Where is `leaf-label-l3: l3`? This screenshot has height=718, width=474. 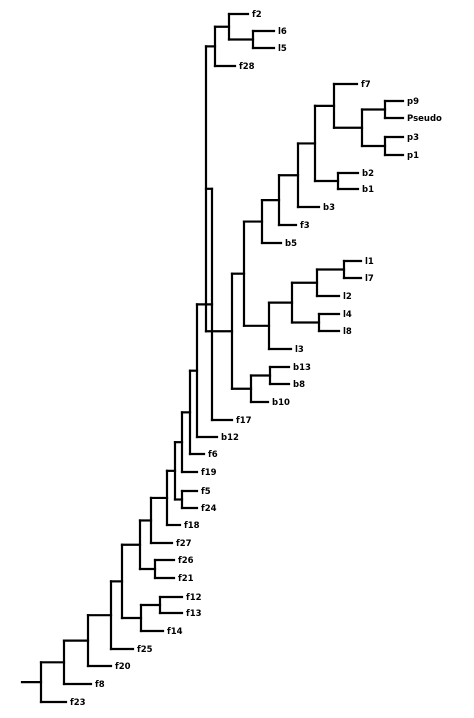
leaf-label-l3: l3 is located at coordinates (299, 350).